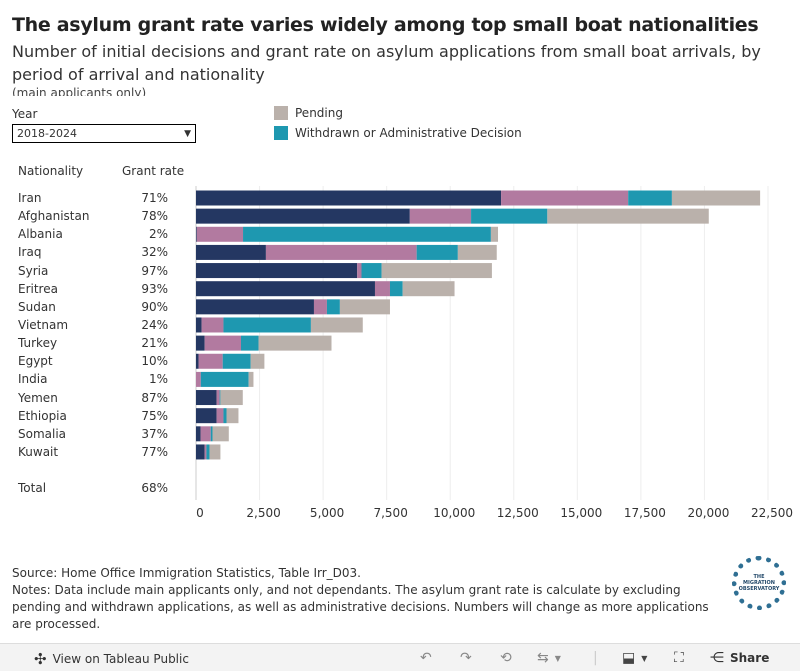  I want to click on nationality-label: Eritrea, so click(38, 288).